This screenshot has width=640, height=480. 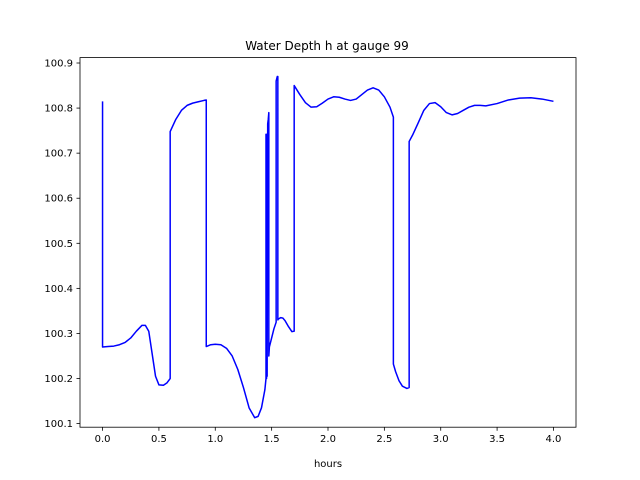 I want to click on x-tick-label: 1.0, so click(x=215, y=439).